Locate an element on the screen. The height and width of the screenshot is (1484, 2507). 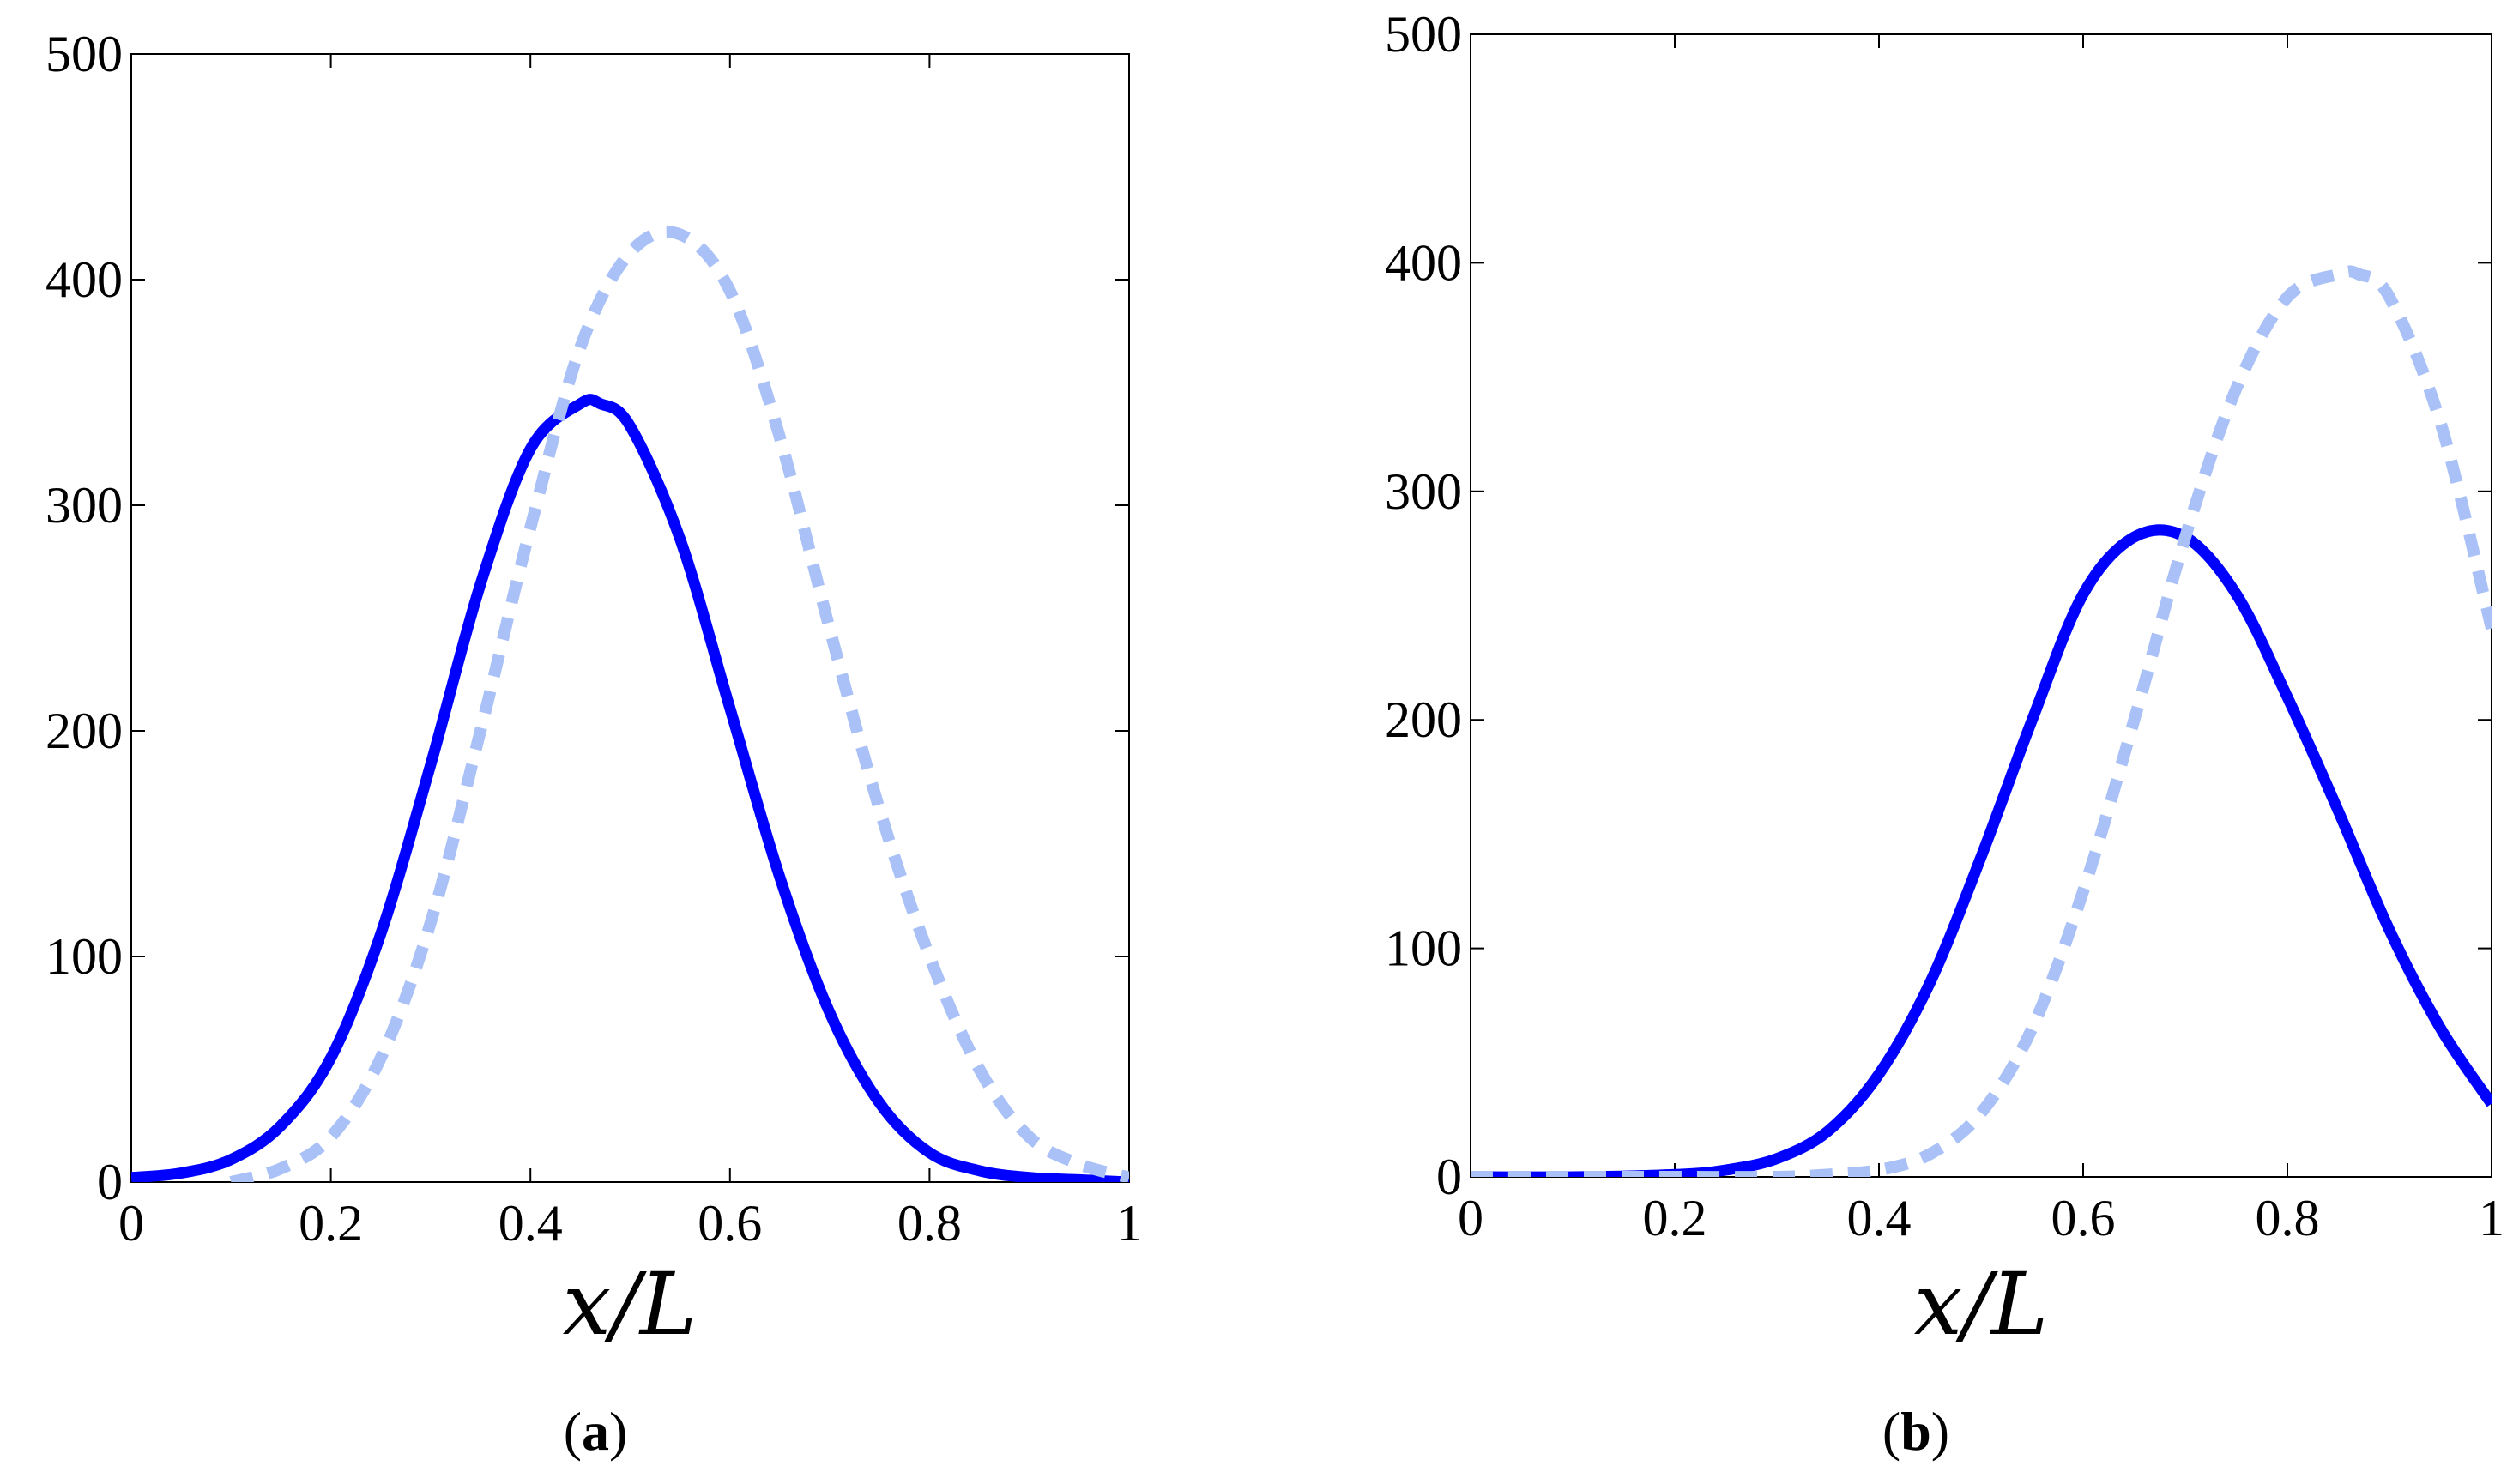
y-tick-label-a: 200 is located at coordinates (84, 731).